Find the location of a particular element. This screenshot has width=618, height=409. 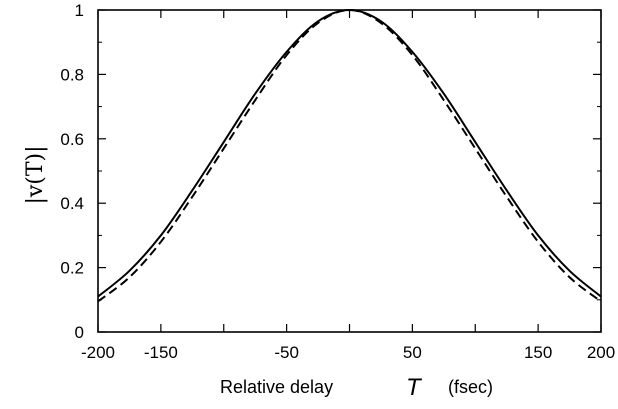

x-axis-title: Relative delay T (fsec) is located at coordinates (356, 387).